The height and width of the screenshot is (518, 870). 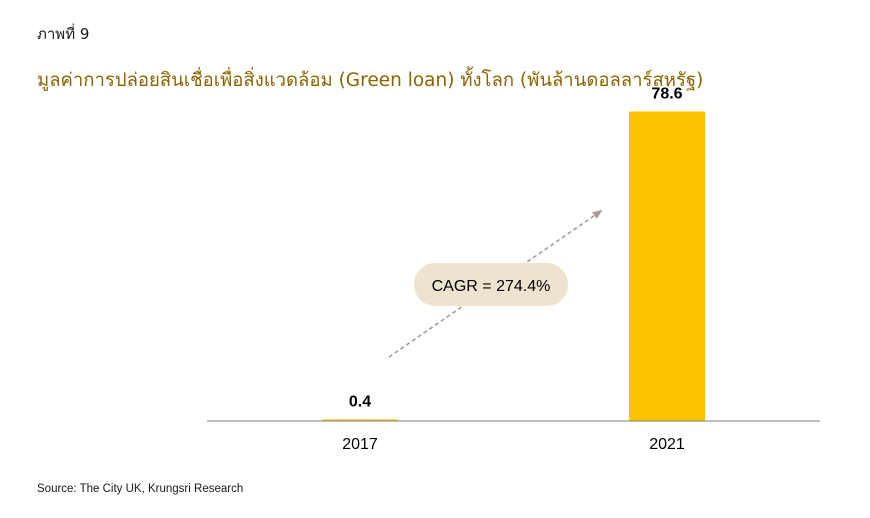 What do you see at coordinates (360, 444) in the screenshot?
I see `x-tick-2017: 2017` at bounding box center [360, 444].